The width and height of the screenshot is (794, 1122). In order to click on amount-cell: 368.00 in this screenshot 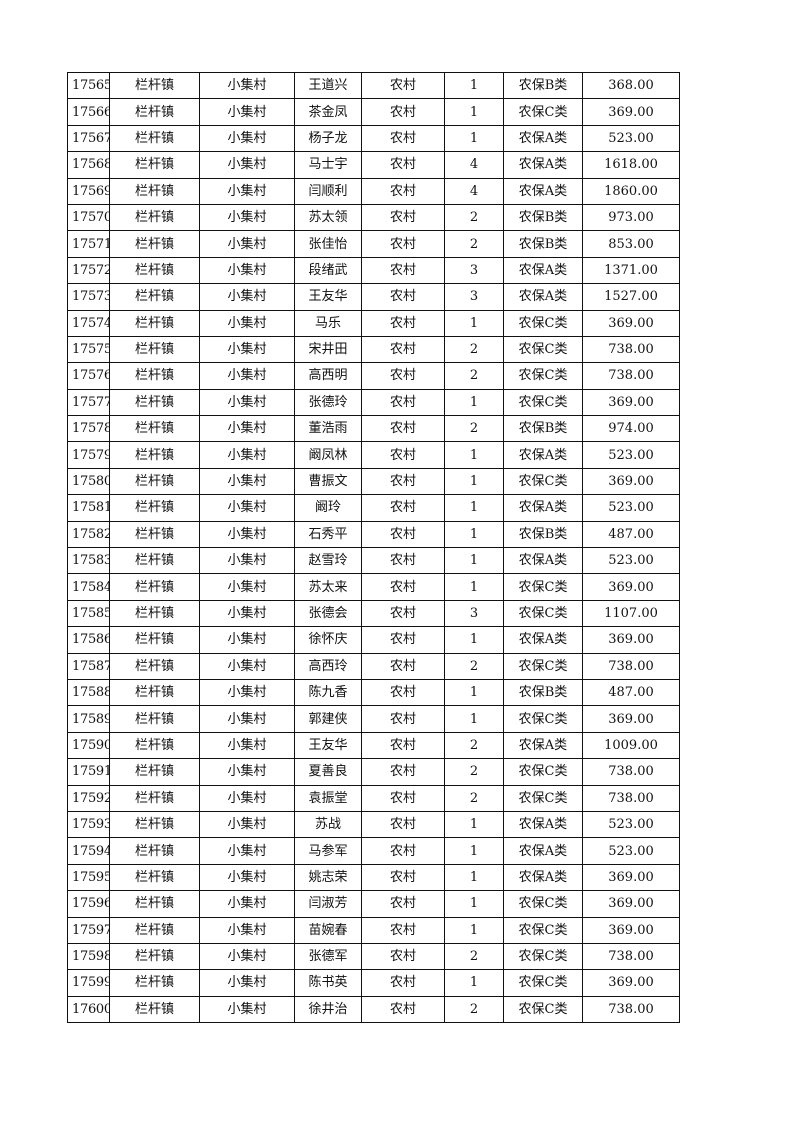, I will do `click(631, 85)`.